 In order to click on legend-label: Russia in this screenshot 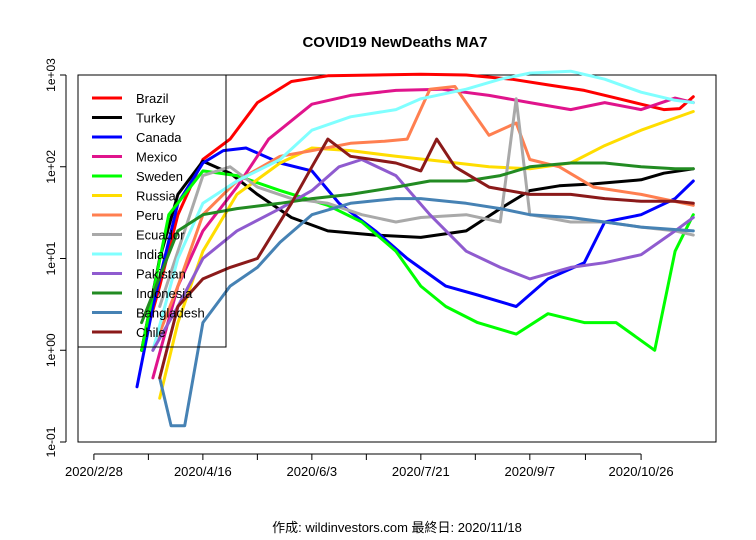, I will do `click(156, 196)`.